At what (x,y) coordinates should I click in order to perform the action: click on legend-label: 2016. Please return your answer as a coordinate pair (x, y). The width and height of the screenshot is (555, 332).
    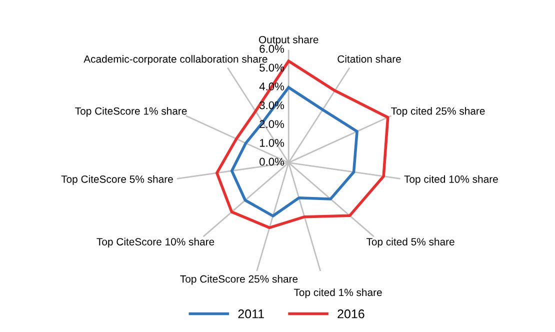
    Looking at the image, I should click on (351, 313).